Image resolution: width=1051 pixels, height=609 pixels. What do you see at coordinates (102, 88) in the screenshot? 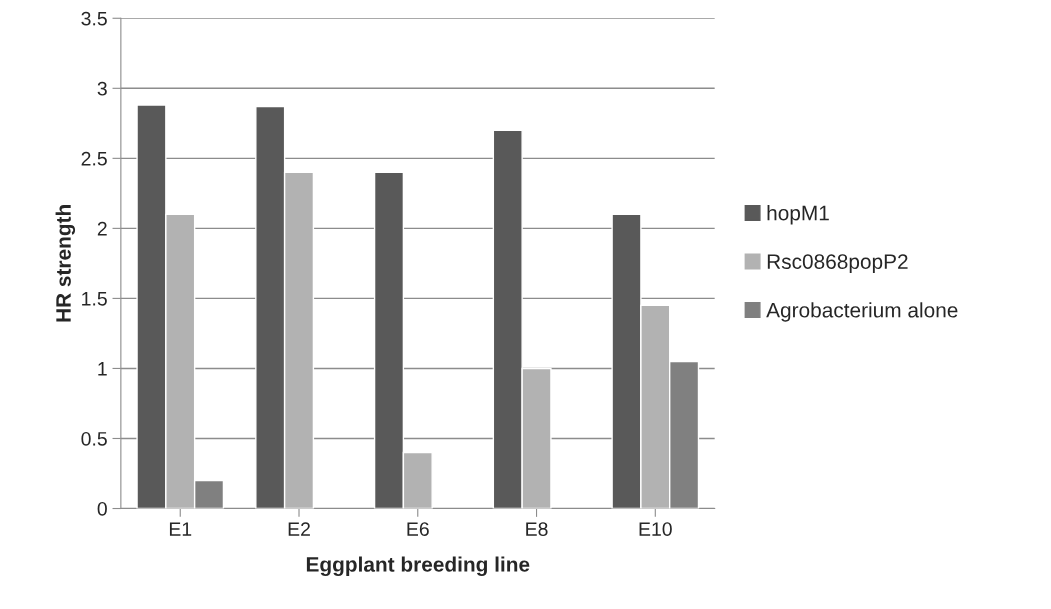
I see `y-tick-label: 3` at bounding box center [102, 88].